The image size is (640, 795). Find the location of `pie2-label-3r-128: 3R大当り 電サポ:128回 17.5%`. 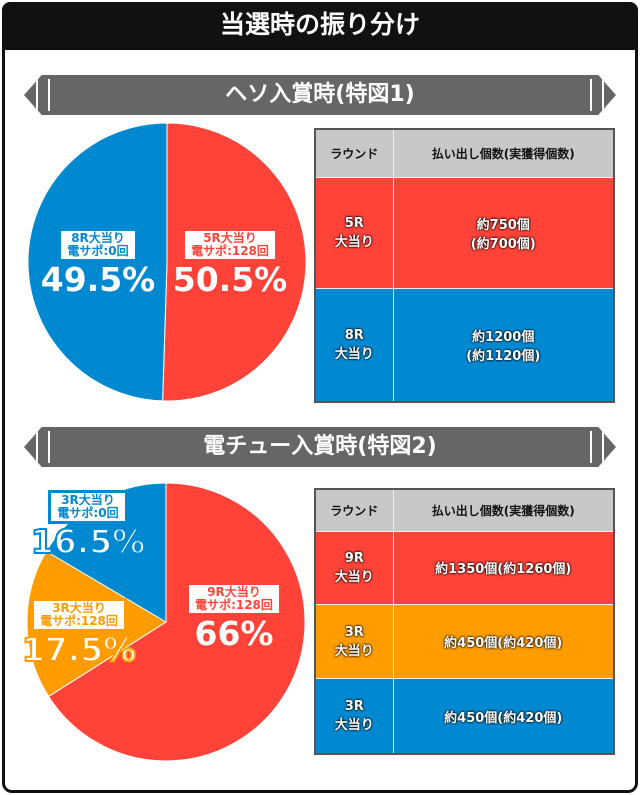

pie2-label-3r-128: 3R大当り 電サポ:128回 17.5% is located at coordinates (79, 633).